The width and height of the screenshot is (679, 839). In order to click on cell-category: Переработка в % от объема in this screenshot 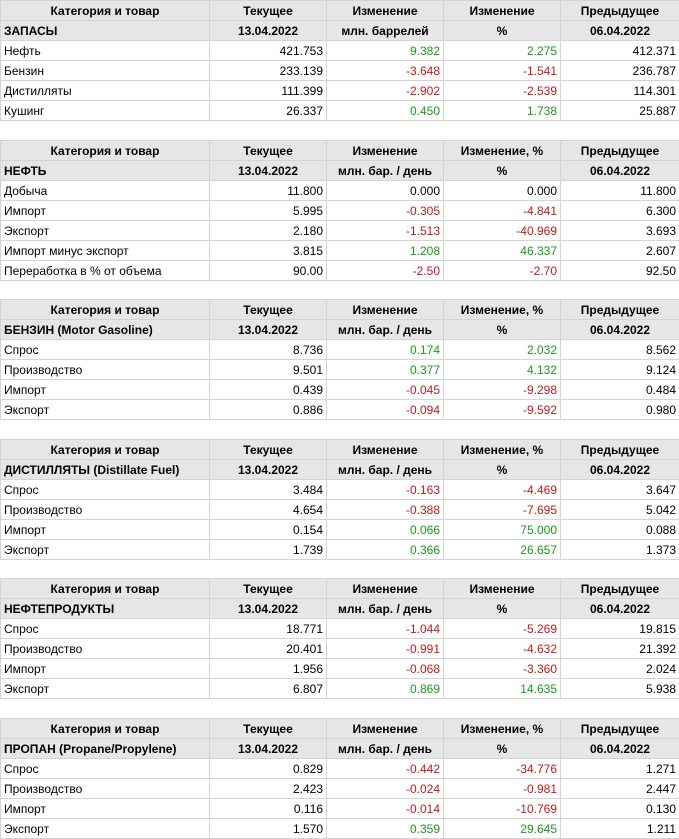, I will do `click(105, 271)`.